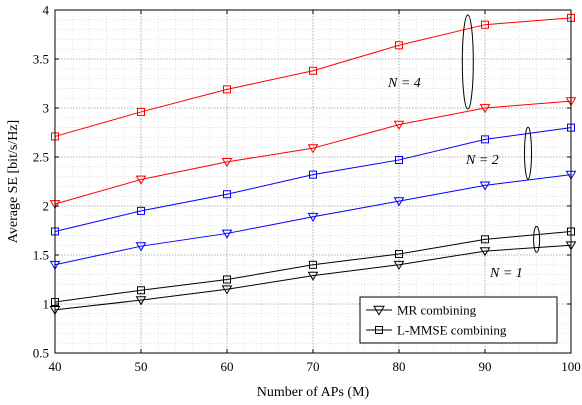  Describe the element at coordinates (506, 273) in the screenshot. I see `annotation-label: N = 1` at that location.